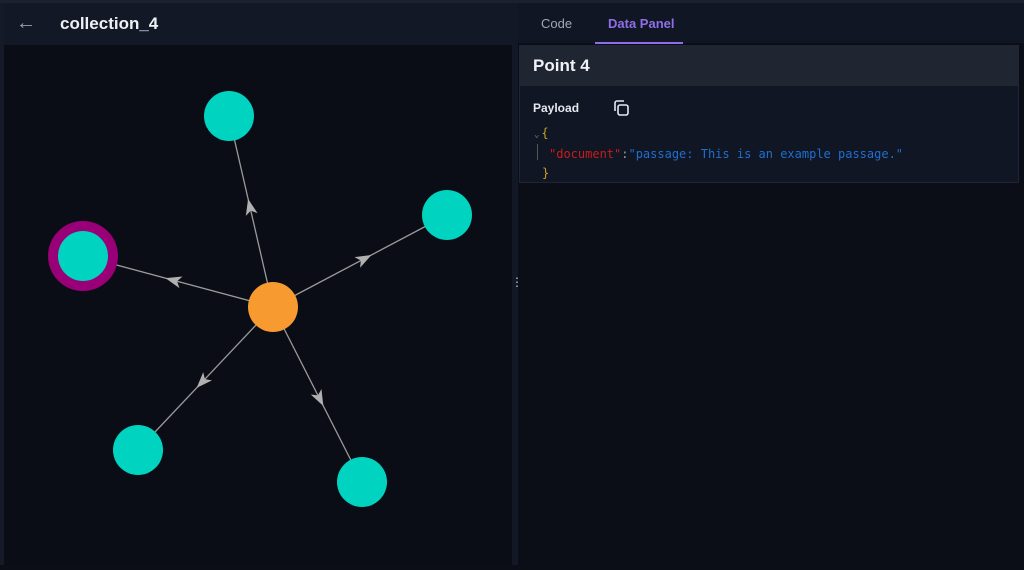  Describe the element at coordinates (317, 398) in the screenshot. I see `arrowhead-n5` at that location.